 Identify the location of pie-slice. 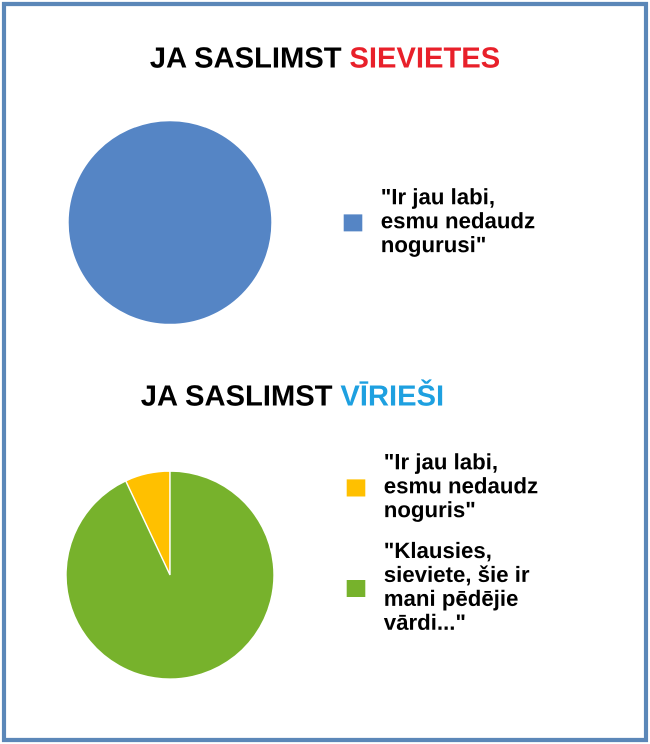
(170, 575).